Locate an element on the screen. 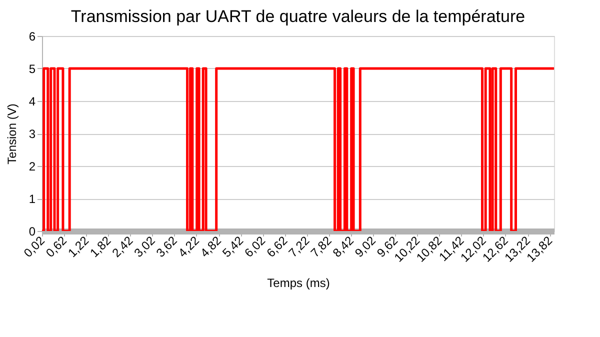  x-tick-label: 0,62 is located at coordinates (56, 246).